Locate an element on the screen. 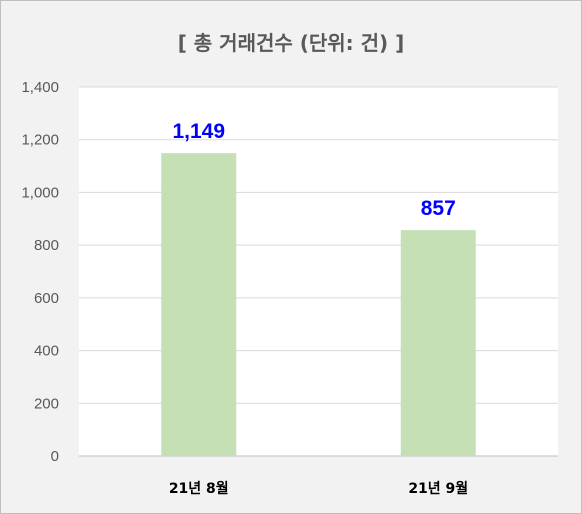  data-label: 1,149 is located at coordinates (198, 131).